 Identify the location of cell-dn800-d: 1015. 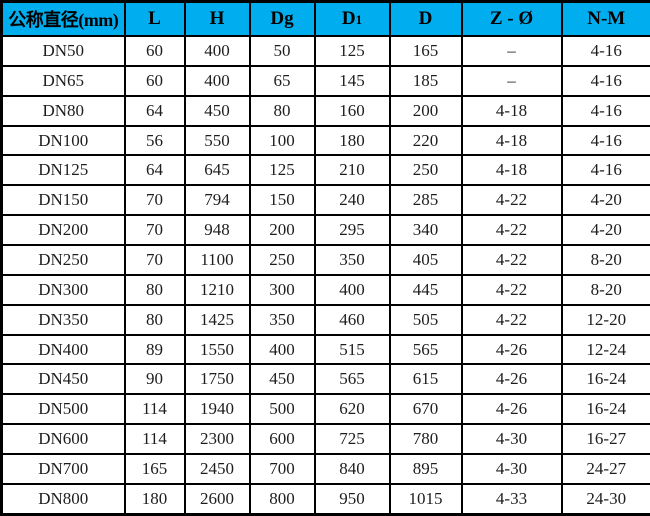
(425, 499).